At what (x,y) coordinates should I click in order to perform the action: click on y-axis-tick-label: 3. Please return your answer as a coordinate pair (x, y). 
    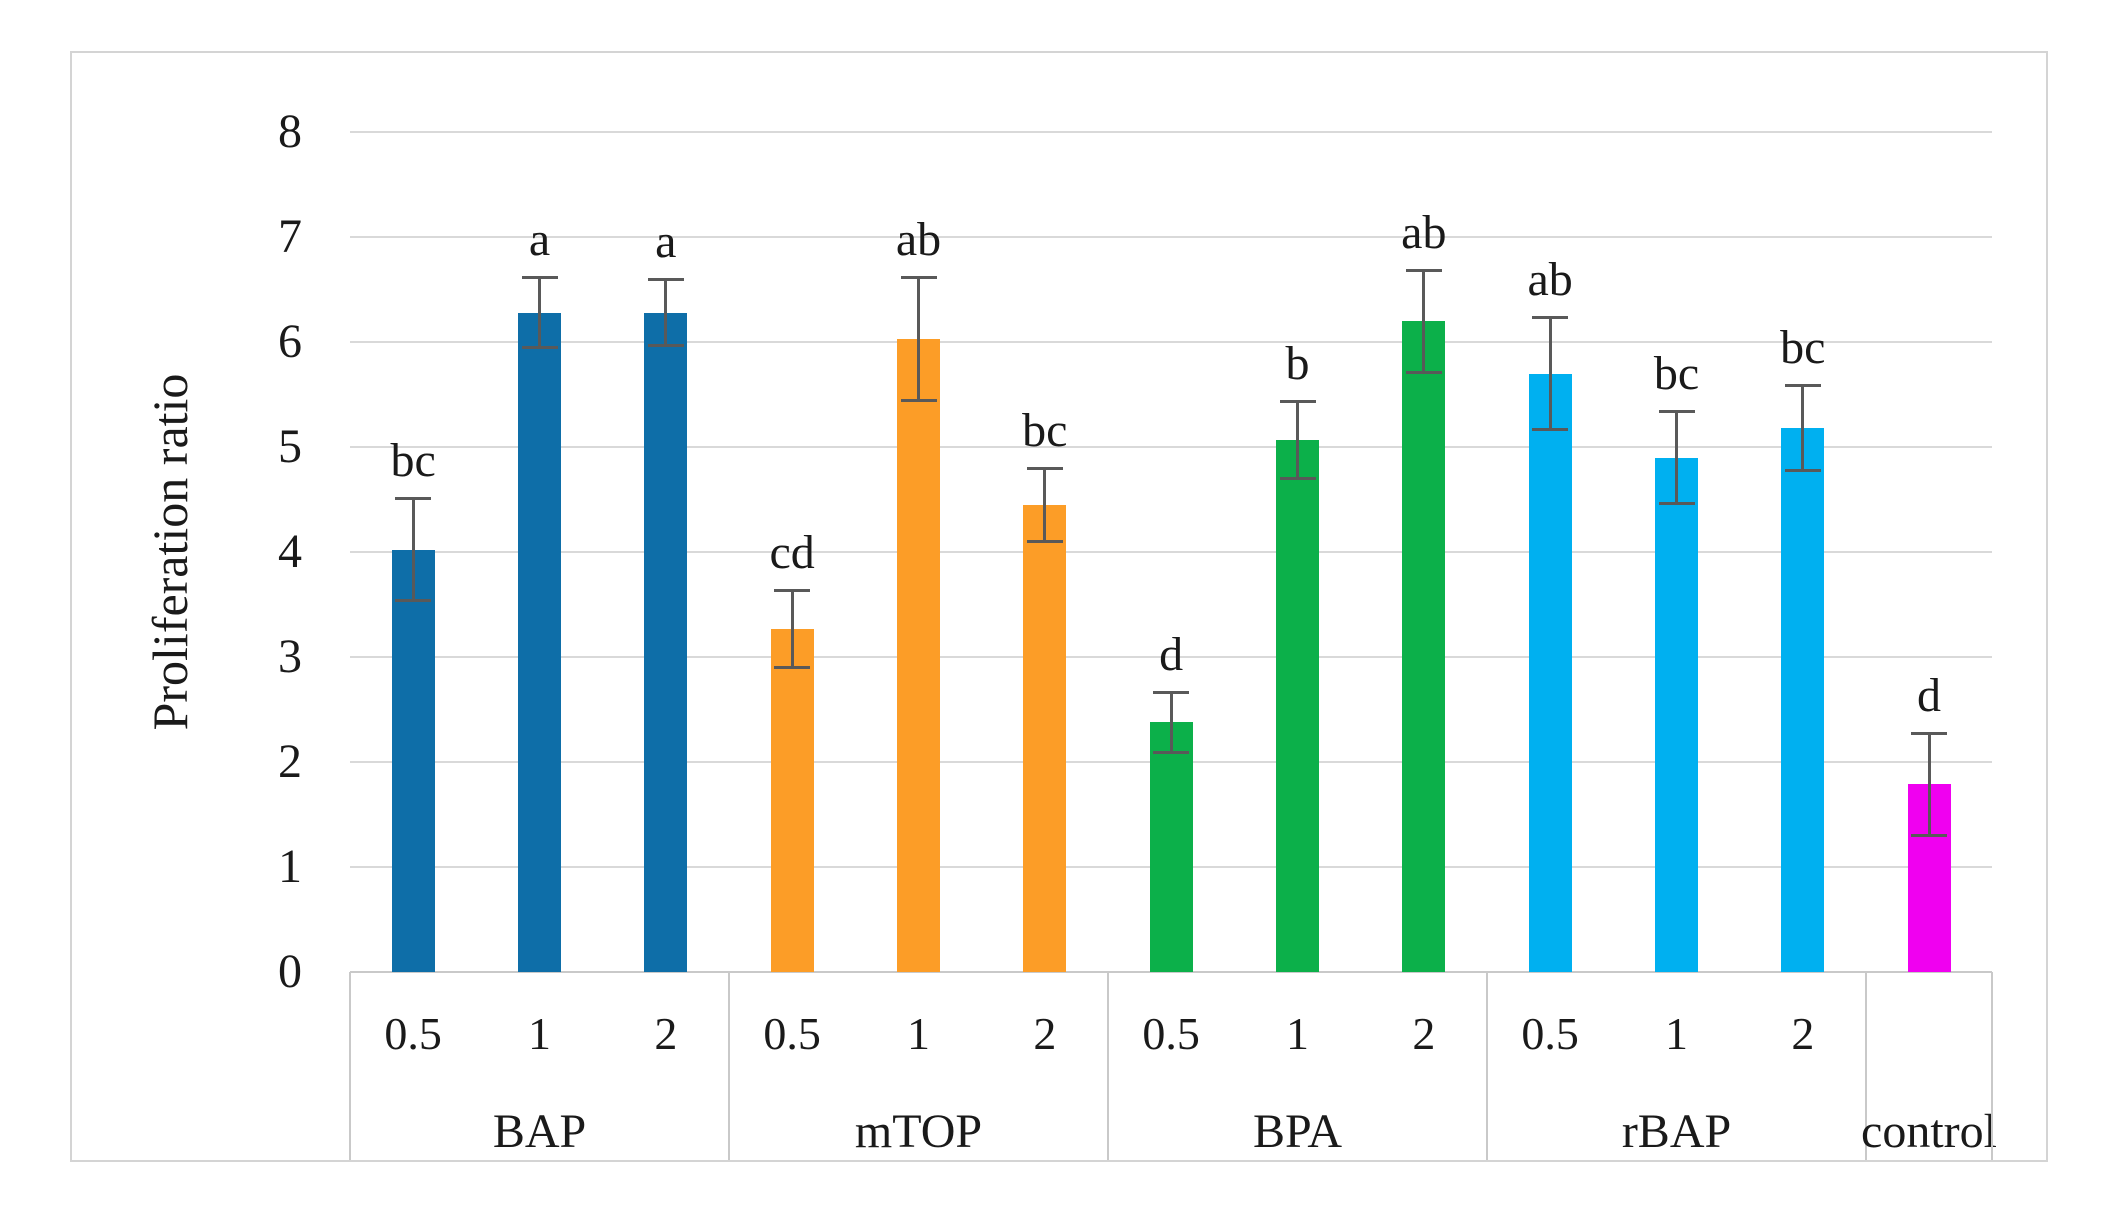
    Looking at the image, I should click on (290, 656).